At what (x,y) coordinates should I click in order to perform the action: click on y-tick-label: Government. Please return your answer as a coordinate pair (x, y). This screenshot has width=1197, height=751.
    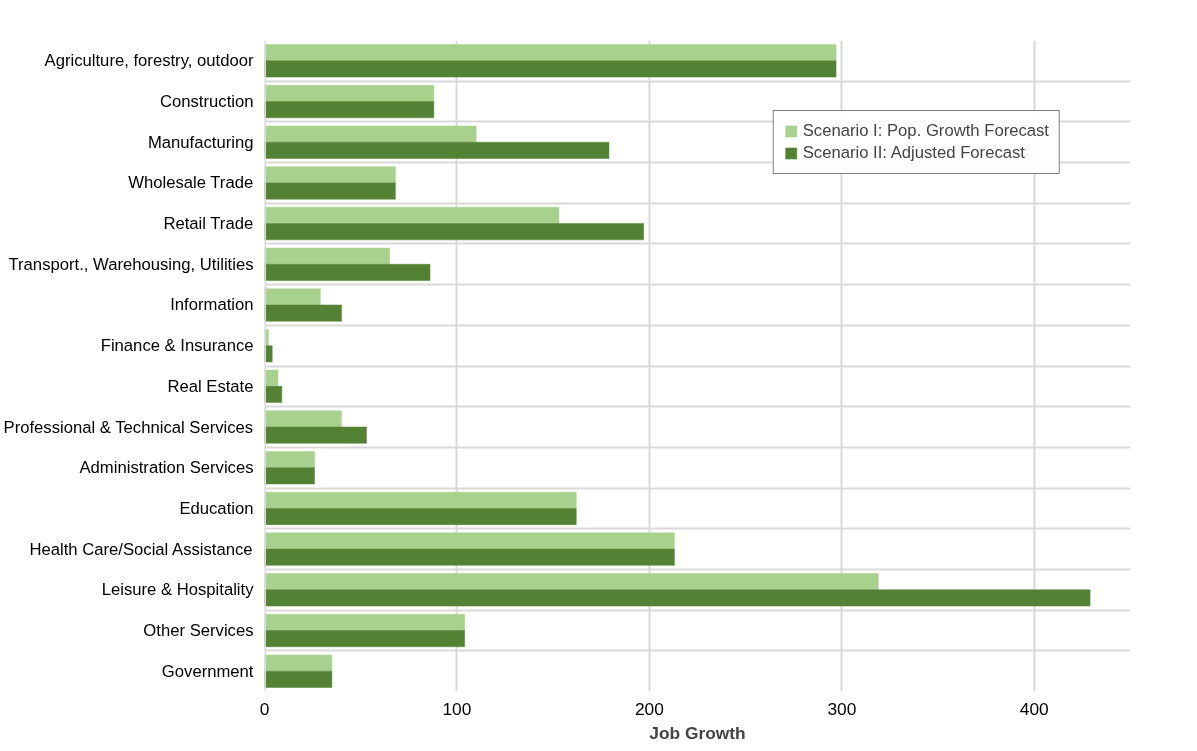
    Looking at the image, I should click on (207, 671).